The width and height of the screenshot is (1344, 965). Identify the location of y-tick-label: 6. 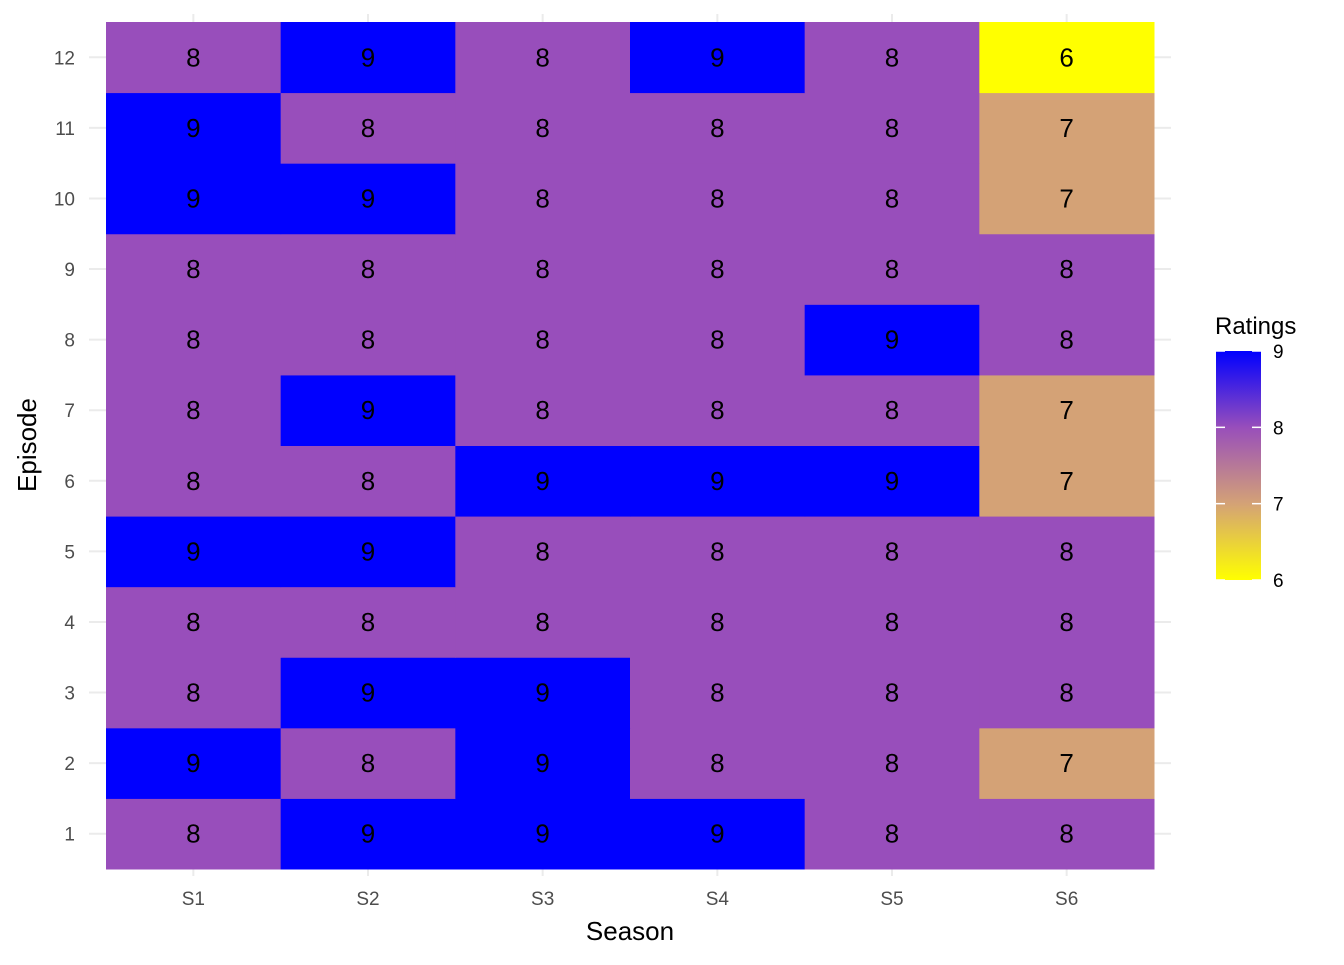
(69, 482).